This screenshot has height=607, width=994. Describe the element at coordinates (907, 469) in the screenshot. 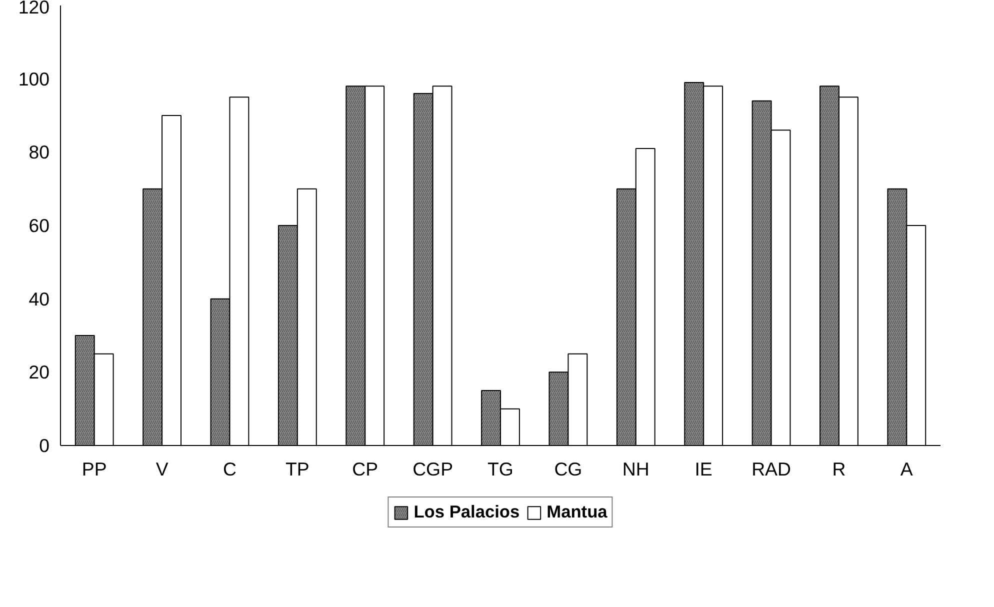

I see `x-tick-label: A` at that location.